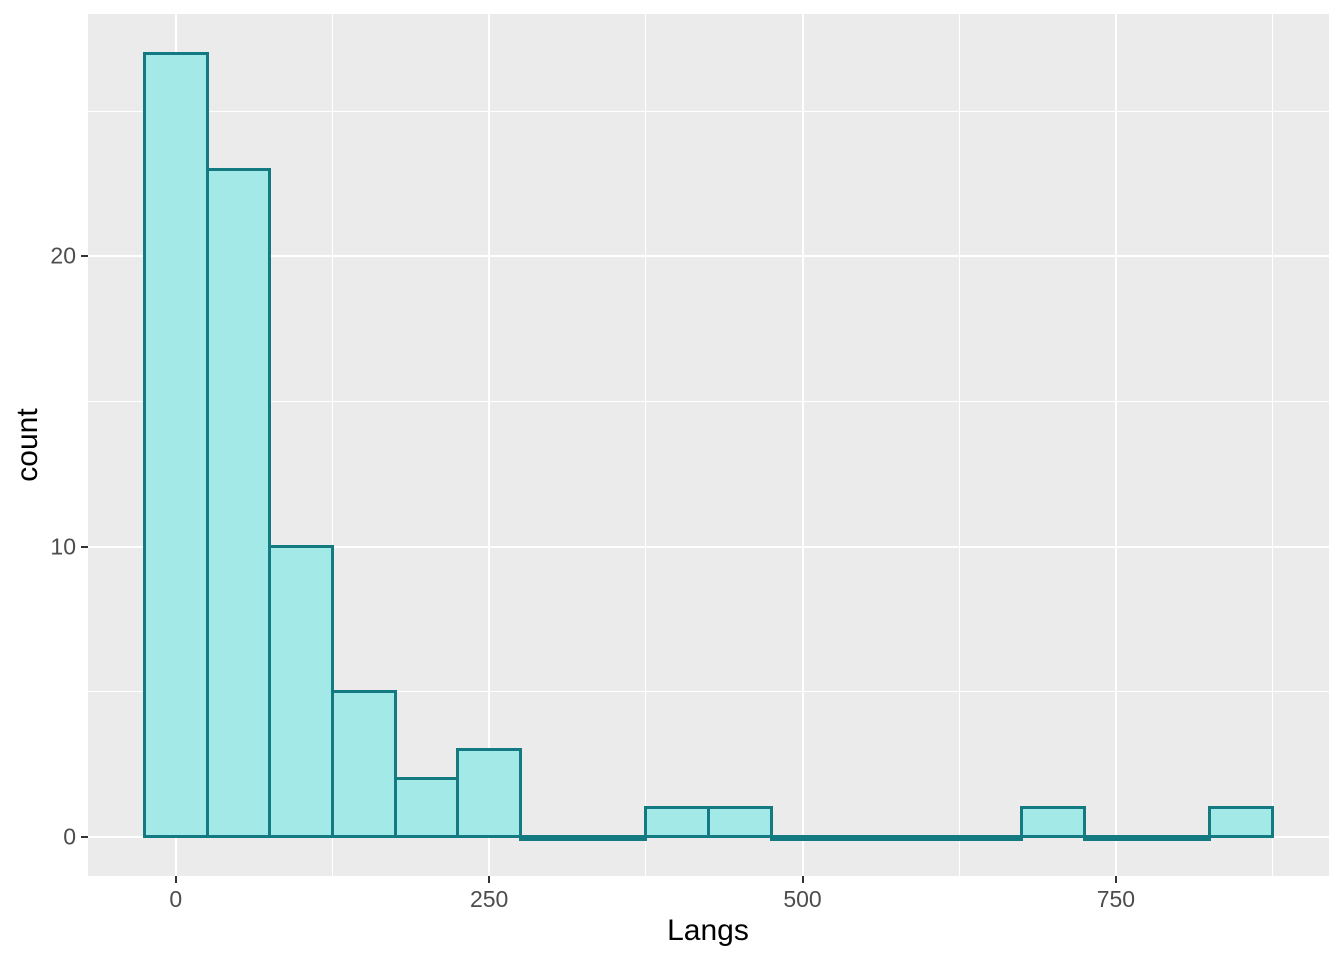 The image size is (1344, 960). What do you see at coordinates (802, 899) in the screenshot?
I see `x-tick-label: 500` at bounding box center [802, 899].